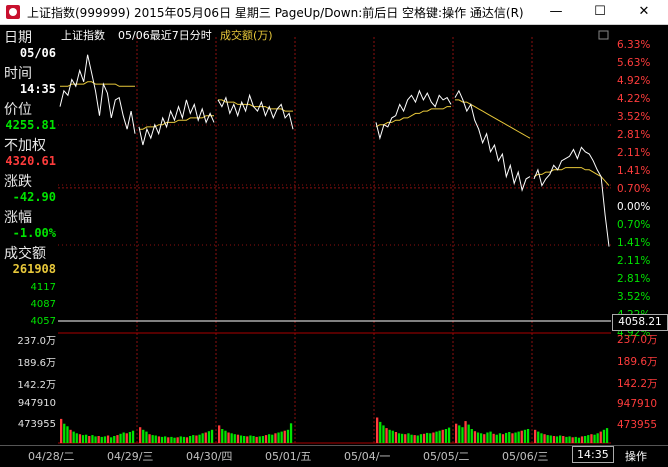  Describe the element at coordinates (644, 11) in the screenshot. I see `close-button: ✕` at that location.